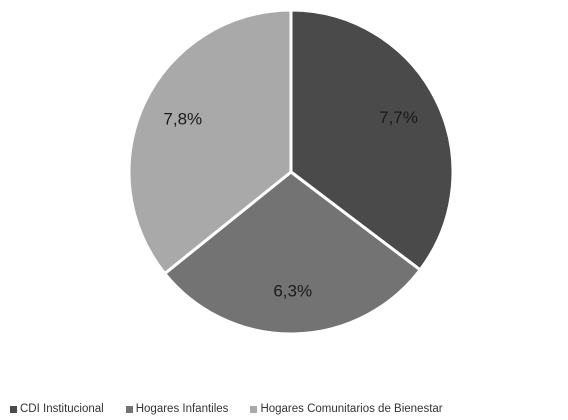  I want to click on data-label-hogares-comunitarios: 7,8%, so click(182, 119).